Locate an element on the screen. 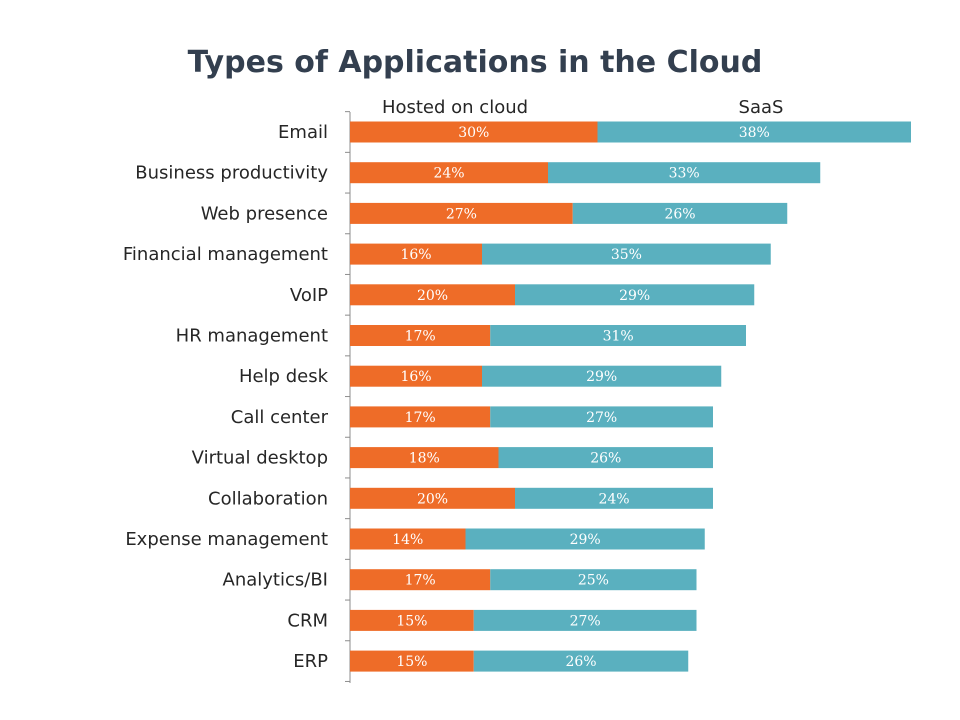 The image size is (960, 720). data-label-hosted-on-cloud-crm: 15% is located at coordinates (411, 621).